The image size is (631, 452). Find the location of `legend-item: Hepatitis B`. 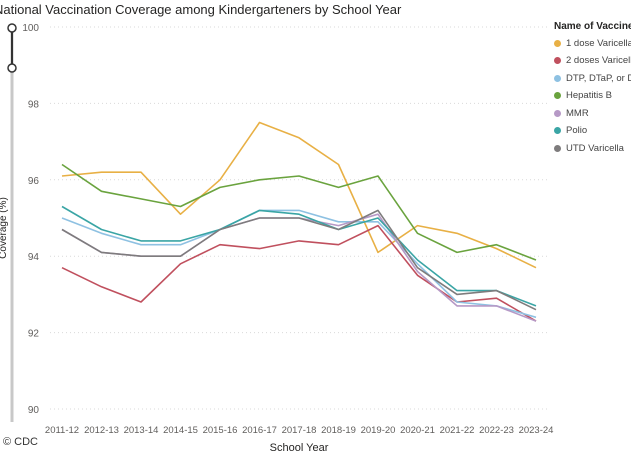

legend-item: Hepatitis B is located at coordinates (583, 96).